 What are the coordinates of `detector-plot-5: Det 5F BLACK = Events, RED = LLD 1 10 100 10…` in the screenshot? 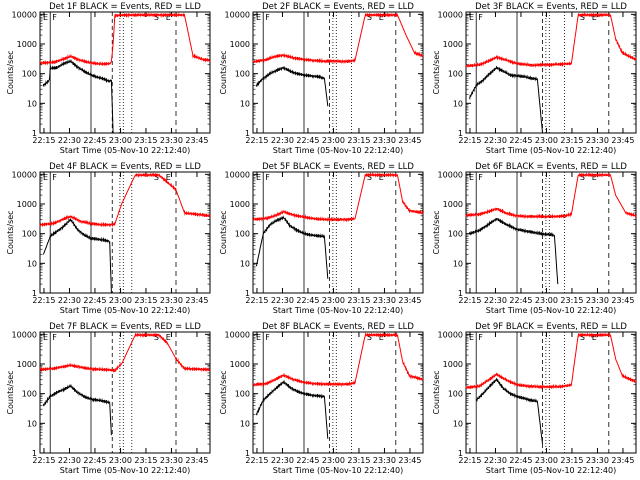 It's located at (321, 238).